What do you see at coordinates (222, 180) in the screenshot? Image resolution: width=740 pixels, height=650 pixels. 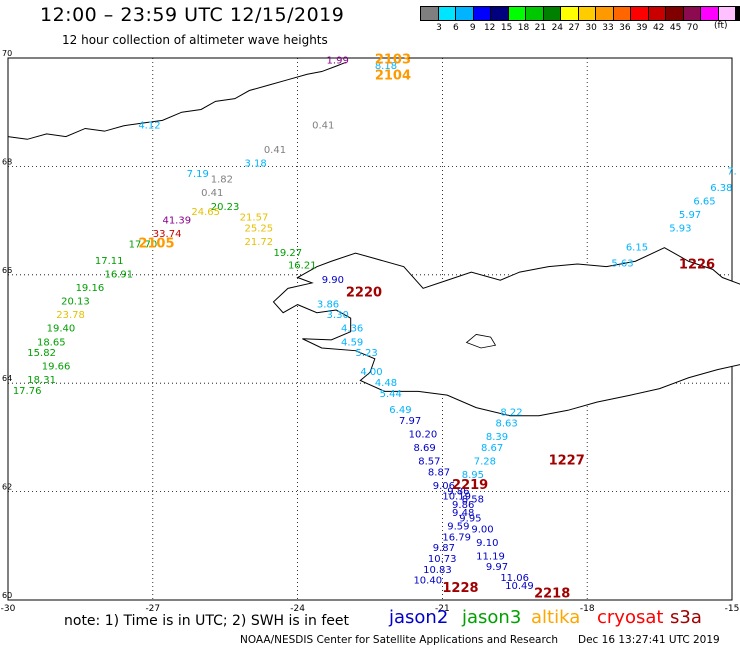 I see `wave-height-value: 1.82` at bounding box center [222, 180].